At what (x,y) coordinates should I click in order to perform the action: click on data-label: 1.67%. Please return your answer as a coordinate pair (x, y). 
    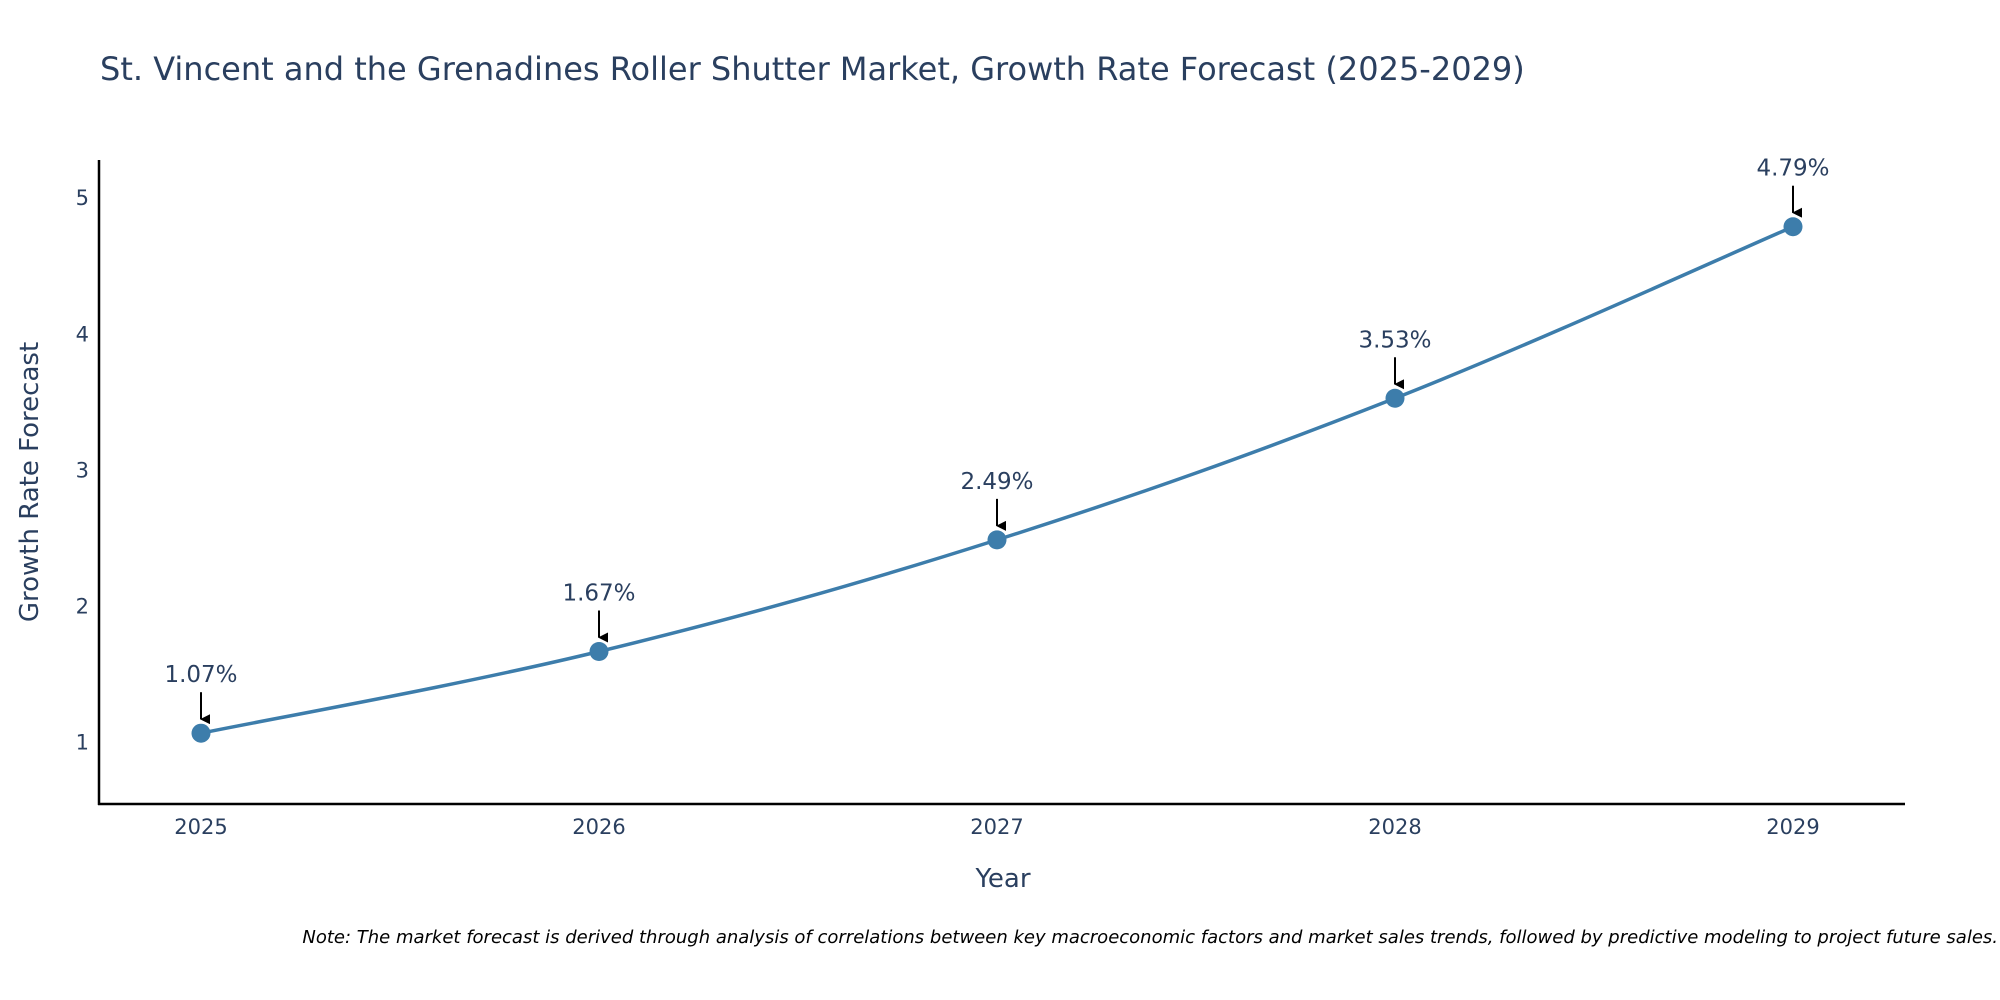
    Looking at the image, I should click on (598, 594).